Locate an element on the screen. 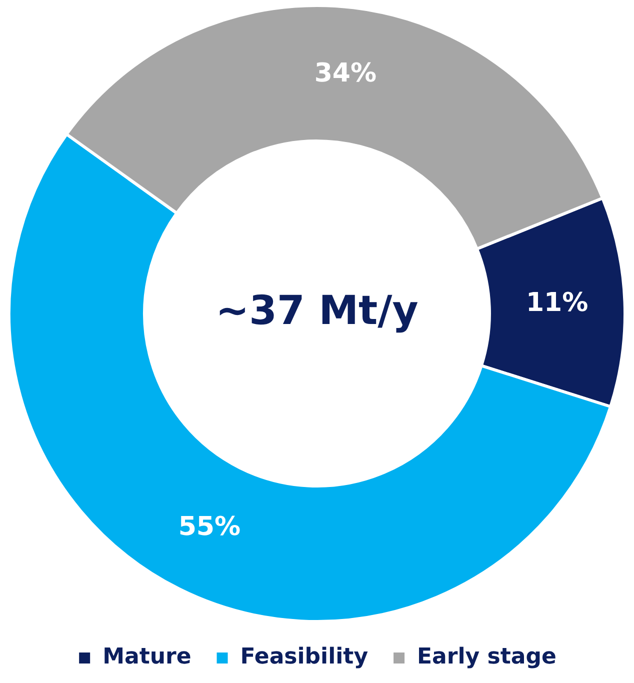 Image resolution: width=634 pixels, height=683 pixels. text: ~37 Mt/y is located at coordinates (317, 311).